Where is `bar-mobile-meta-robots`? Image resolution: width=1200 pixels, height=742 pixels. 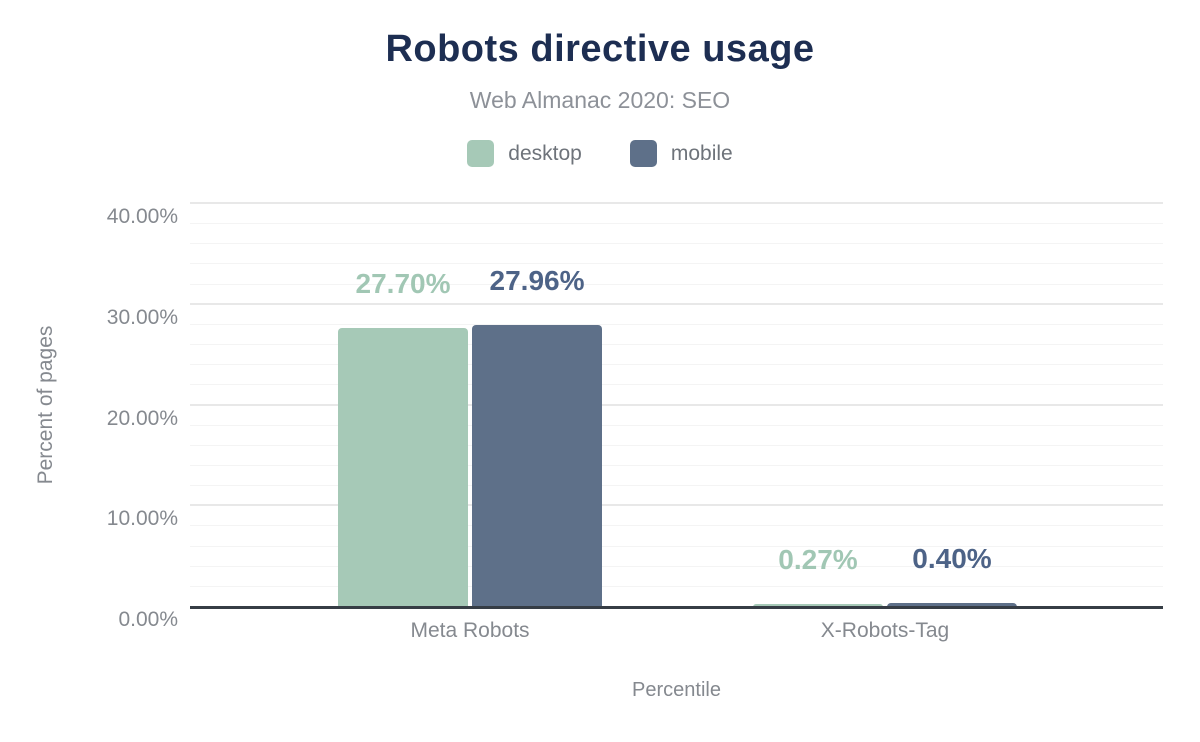
bar-mobile-meta-robots is located at coordinates (537, 466).